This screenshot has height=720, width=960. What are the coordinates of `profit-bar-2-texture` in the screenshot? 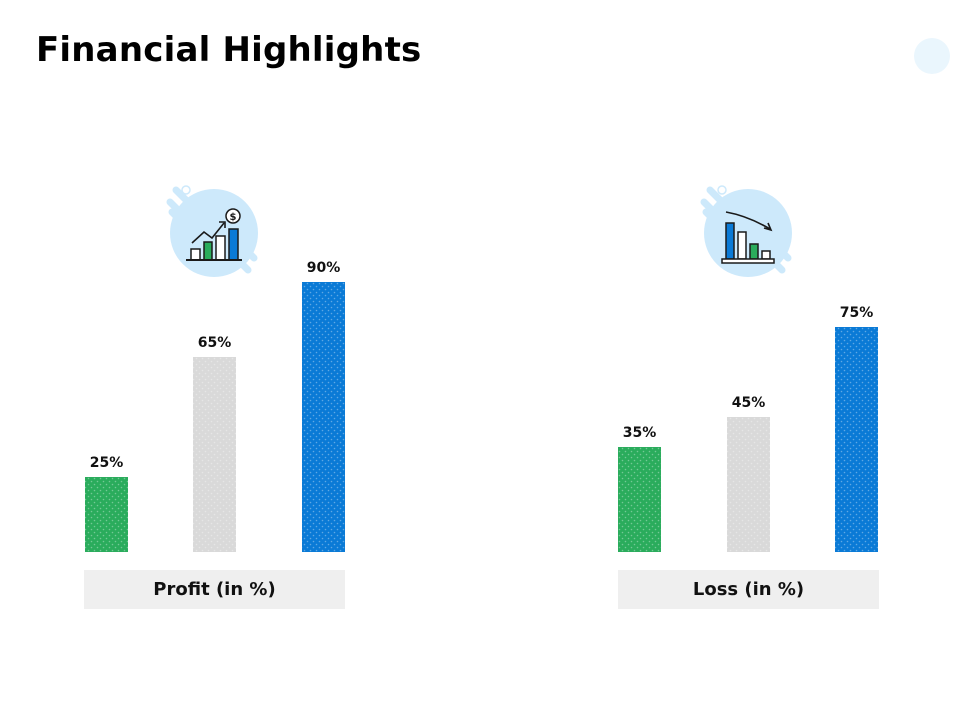 It's located at (214, 454).